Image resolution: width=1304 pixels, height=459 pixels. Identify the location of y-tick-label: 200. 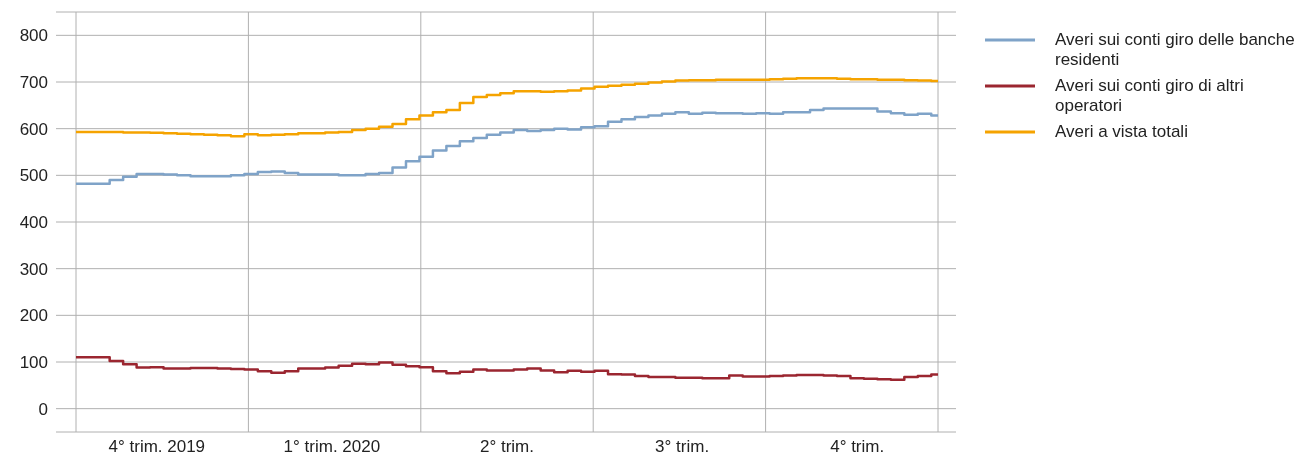
(33, 316).